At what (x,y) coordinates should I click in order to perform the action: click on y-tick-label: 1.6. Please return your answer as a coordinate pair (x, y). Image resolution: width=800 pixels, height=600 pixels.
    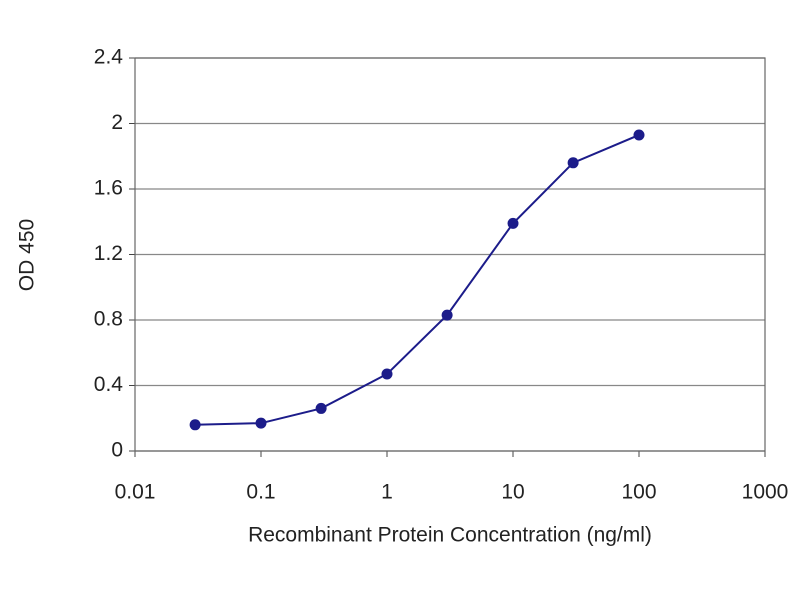
    Looking at the image, I should click on (108, 188).